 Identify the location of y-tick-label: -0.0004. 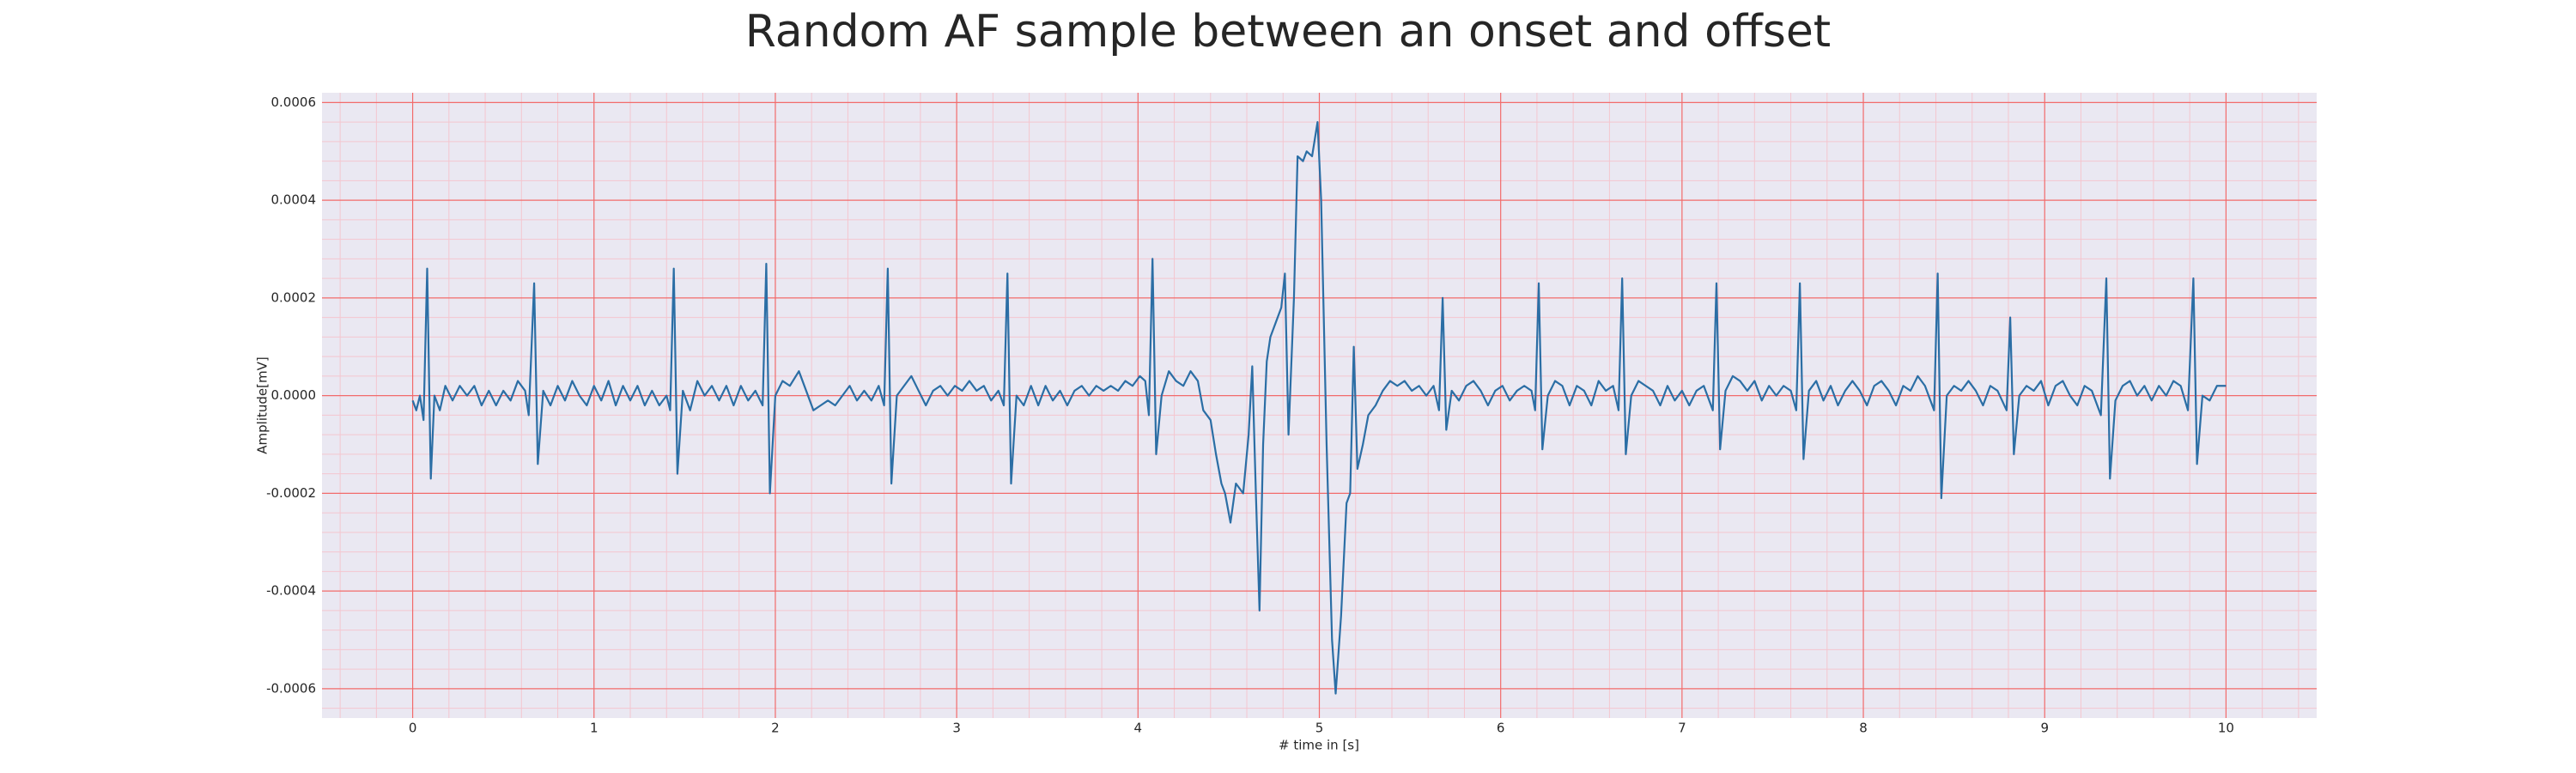
(291, 591).